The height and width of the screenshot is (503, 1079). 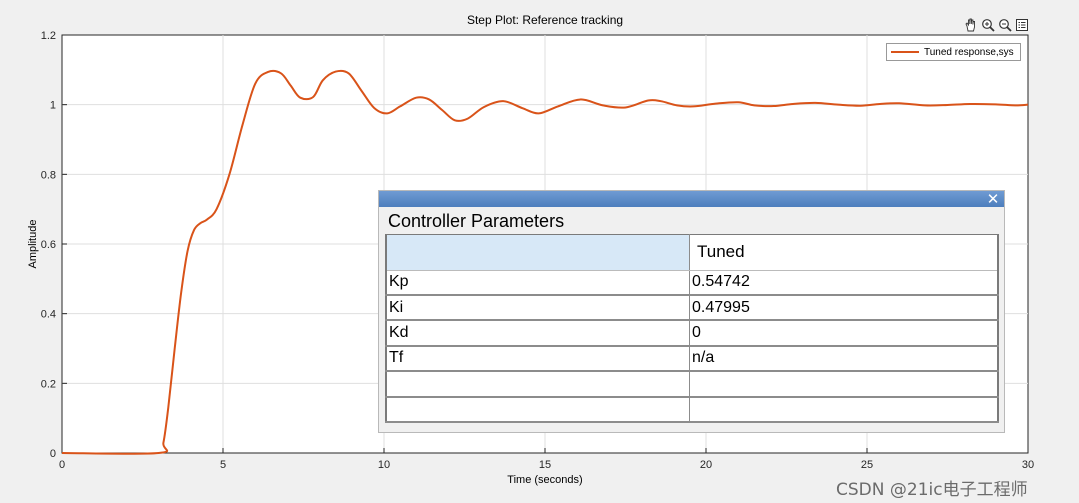 I want to click on x-tick-label: 25, so click(x=867, y=465).